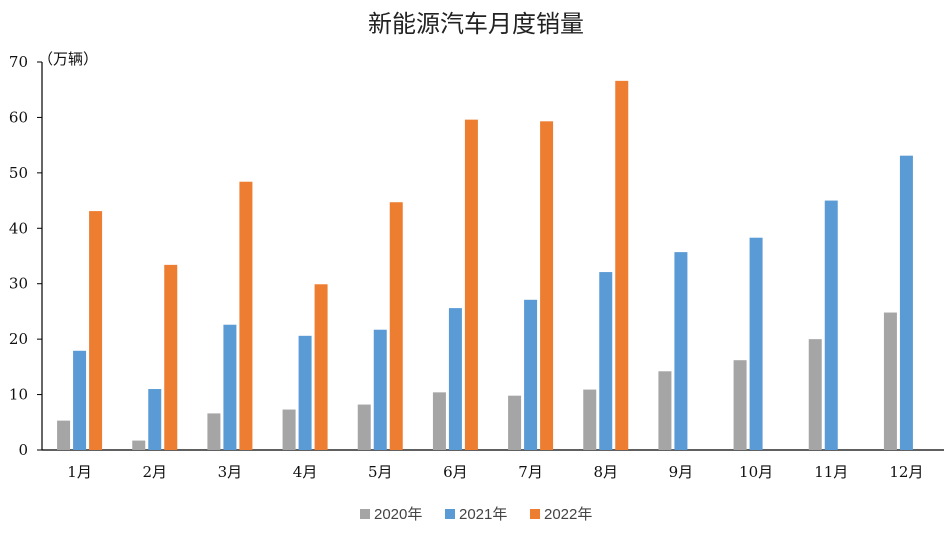 The image size is (952, 533). Describe the element at coordinates (906, 302) in the screenshot. I see `bar-2021年-12月` at that location.